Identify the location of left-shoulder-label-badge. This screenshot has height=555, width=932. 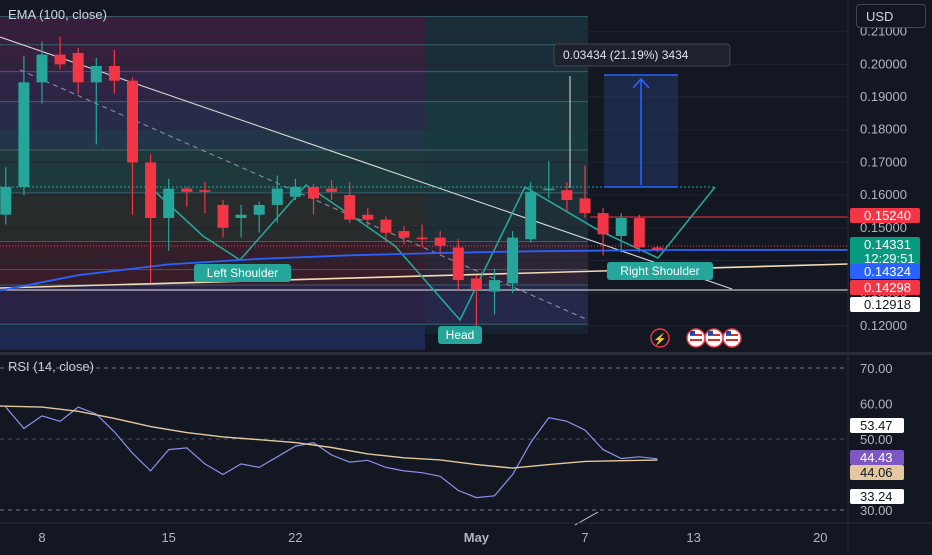
(242, 273).